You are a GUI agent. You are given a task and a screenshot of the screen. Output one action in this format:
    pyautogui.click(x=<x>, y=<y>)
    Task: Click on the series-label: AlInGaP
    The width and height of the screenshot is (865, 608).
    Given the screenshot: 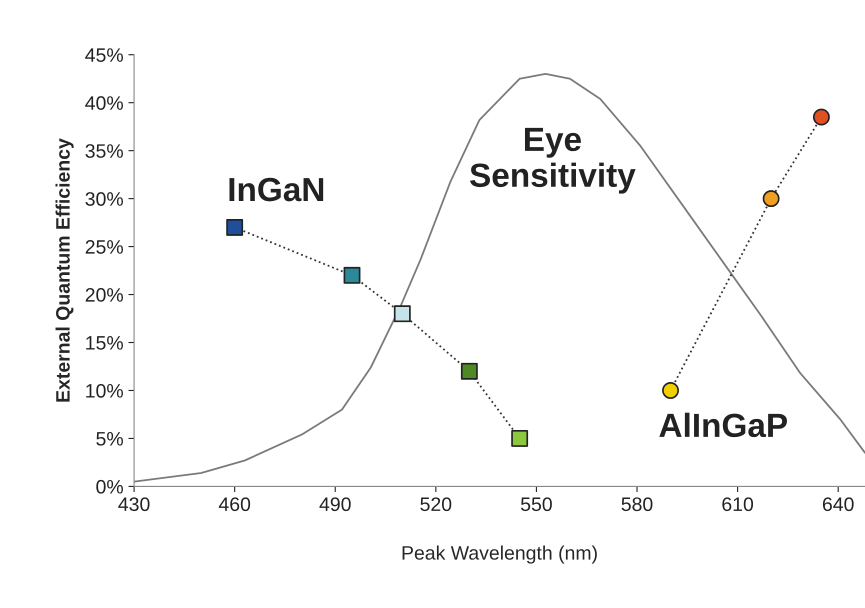 What is the action you would take?
    pyautogui.click(x=723, y=425)
    